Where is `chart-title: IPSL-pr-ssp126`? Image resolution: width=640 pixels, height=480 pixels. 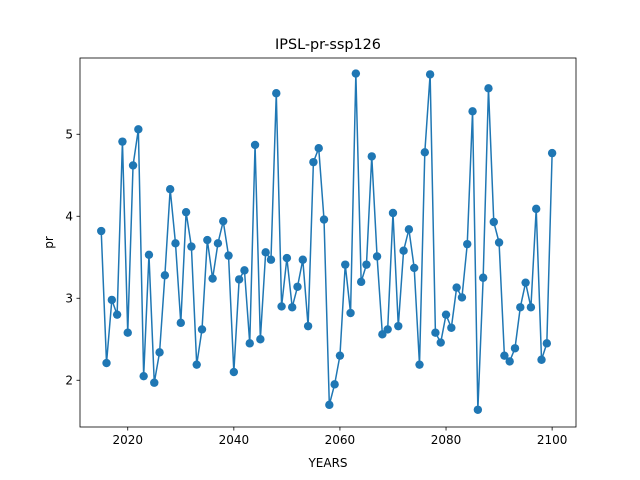 chart-title: IPSL-pr-ssp126 is located at coordinates (328, 45).